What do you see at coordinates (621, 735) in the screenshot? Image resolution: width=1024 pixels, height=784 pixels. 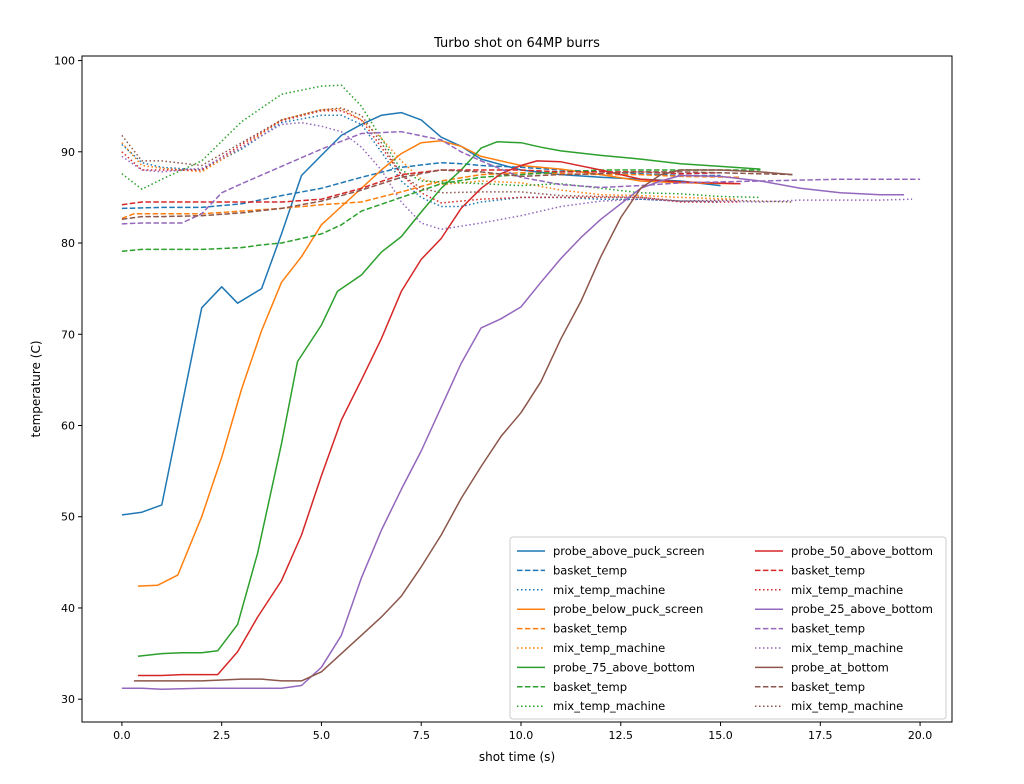 I see `x-tick-label: 12.5` at bounding box center [621, 735].